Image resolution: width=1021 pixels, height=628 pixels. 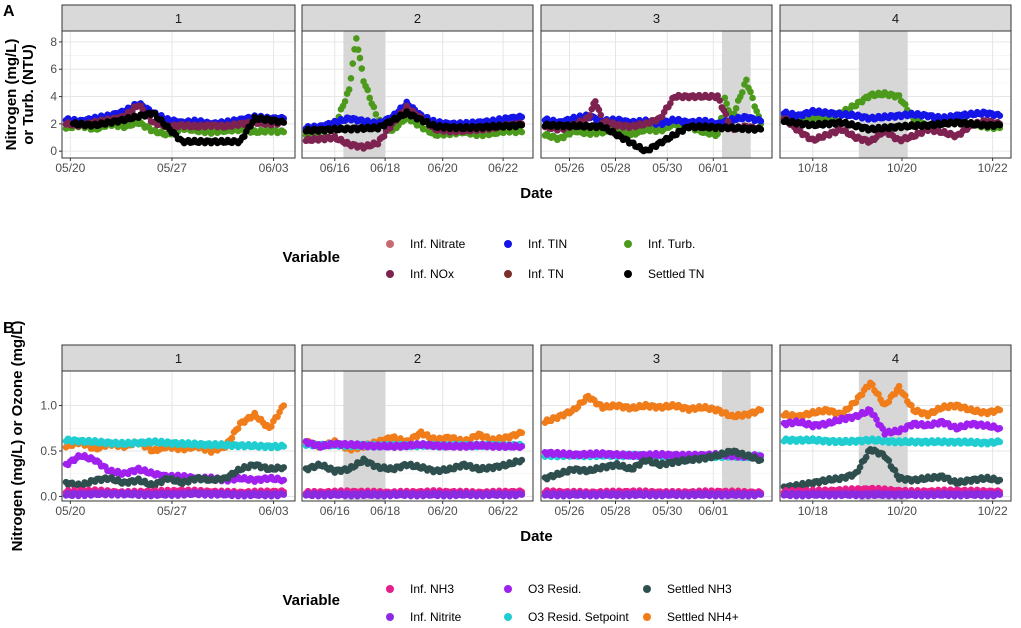 I want to click on x-tick-label: 05/28, so click(x=615, y=511).